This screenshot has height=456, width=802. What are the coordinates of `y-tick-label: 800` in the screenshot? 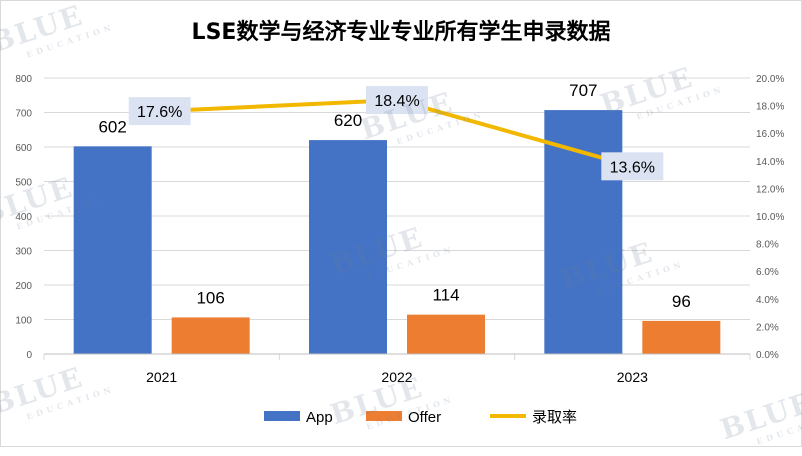 It's located at (23, 79).